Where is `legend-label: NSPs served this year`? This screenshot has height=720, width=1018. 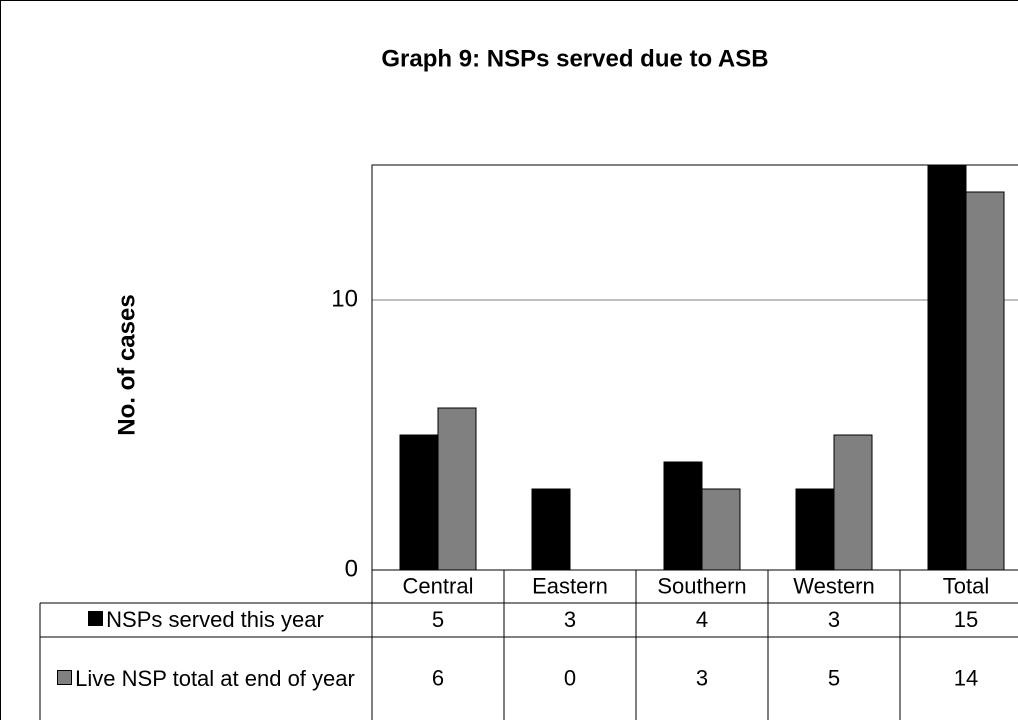
legend-label: NSPs served this year is located at coordinates (215, 619).